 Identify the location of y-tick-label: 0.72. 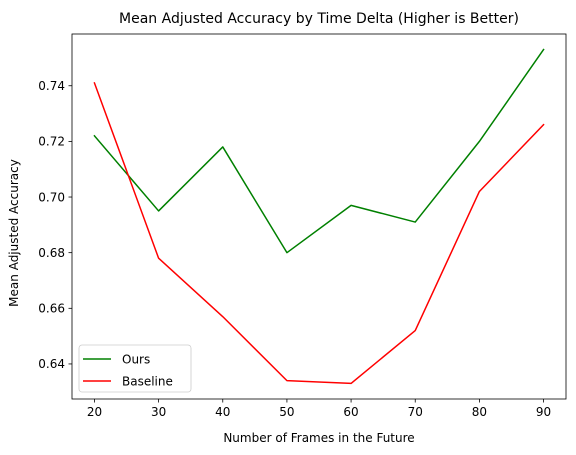
(51, 142).